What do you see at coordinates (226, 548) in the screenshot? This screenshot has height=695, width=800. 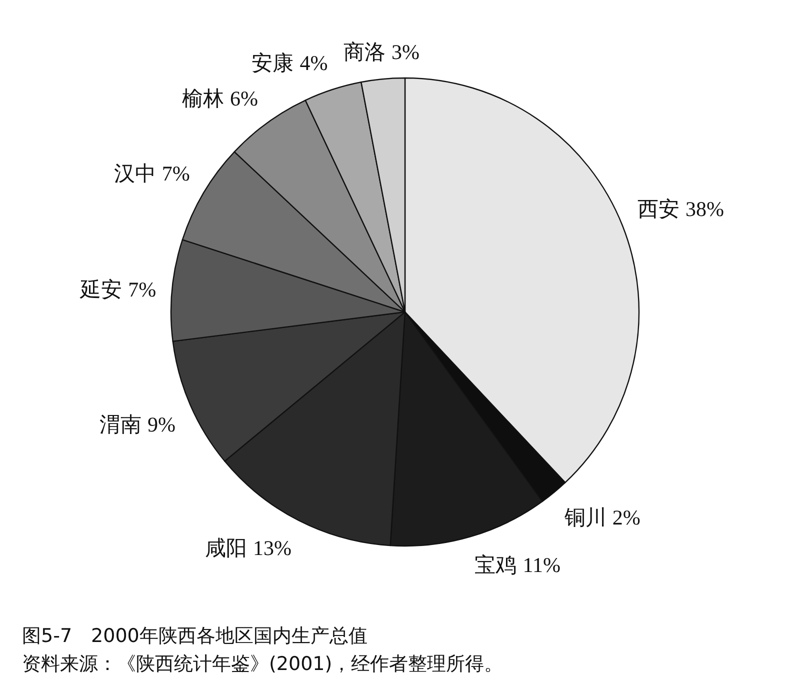 I see `slice-label: 咸阳` at bounding box center [226, 548].